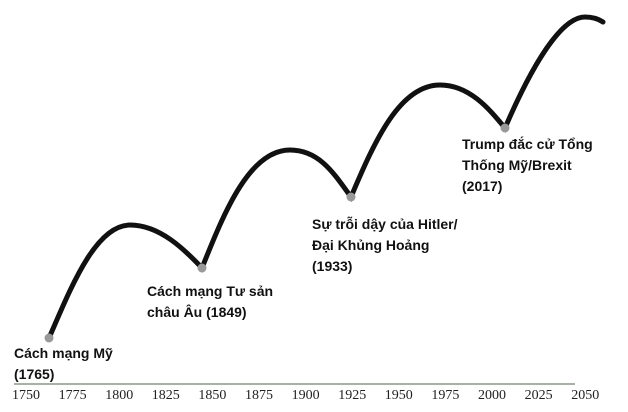 Image resolution: width=628 pixels, height=412 pixels. Describe the element at coordinates (445, 395) in the screenshot. I see `x-tick-label: 1975` at that location.